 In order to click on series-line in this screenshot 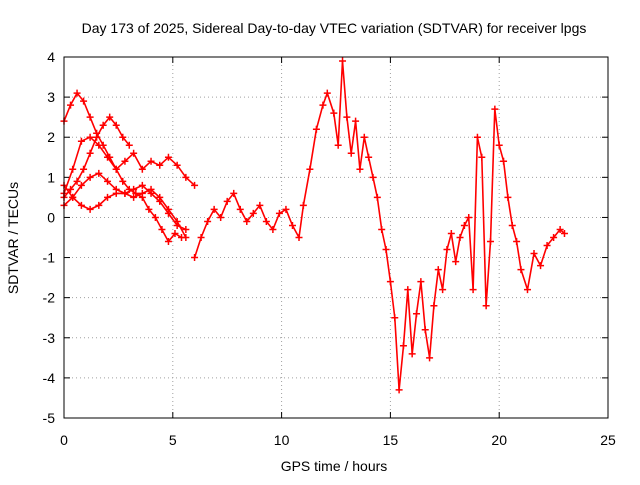, I will do `click(129, 165)`.